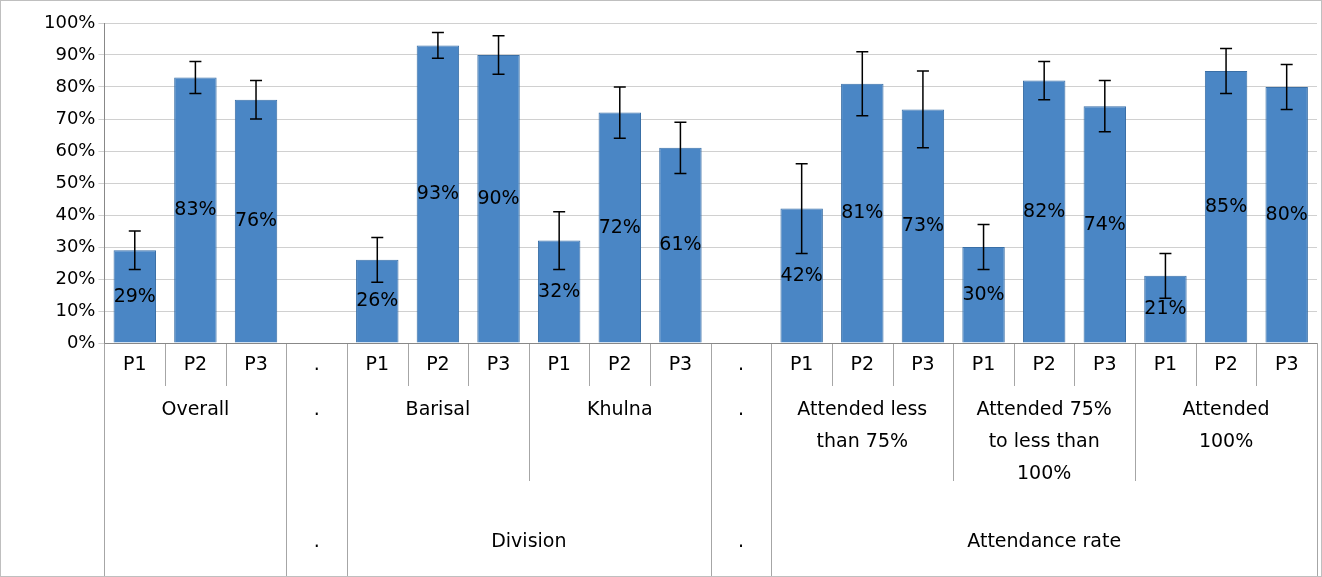  I want to click on data-label: 42%, so click(801, 273).